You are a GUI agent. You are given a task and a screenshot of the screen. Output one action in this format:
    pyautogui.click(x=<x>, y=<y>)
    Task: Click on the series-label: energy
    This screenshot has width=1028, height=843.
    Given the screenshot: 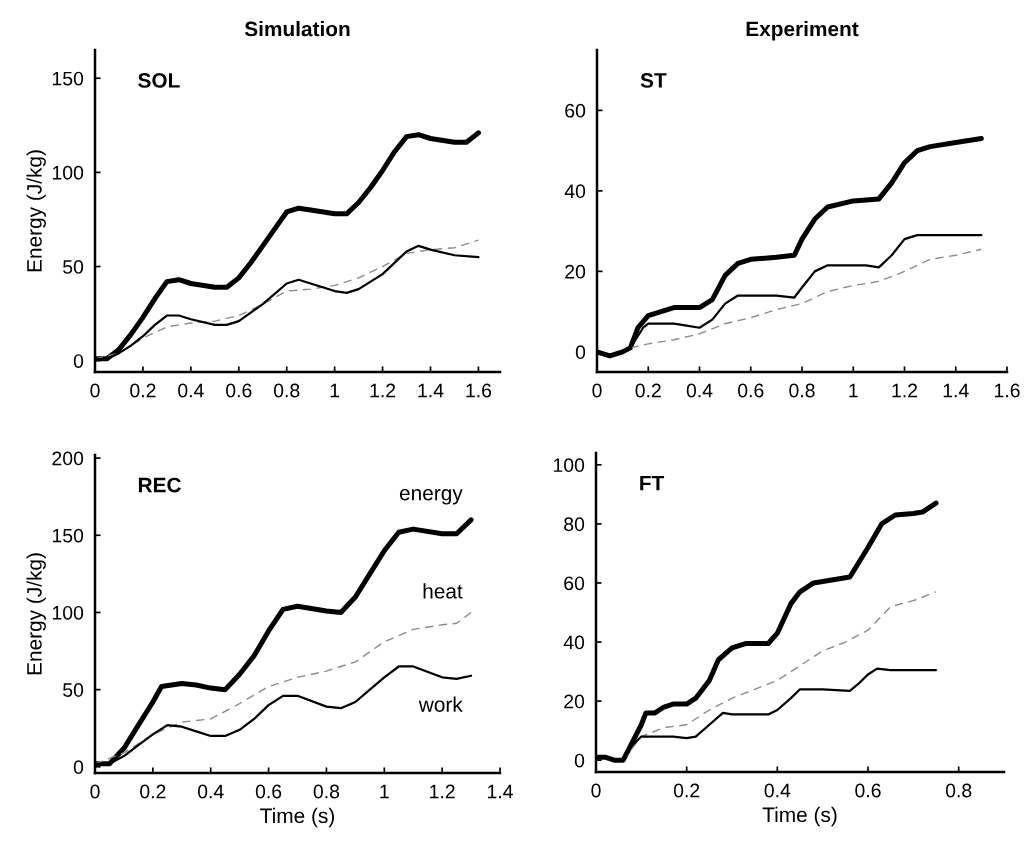 What is the action you would take?
    pyautogui.click(x=431, y=497)
    